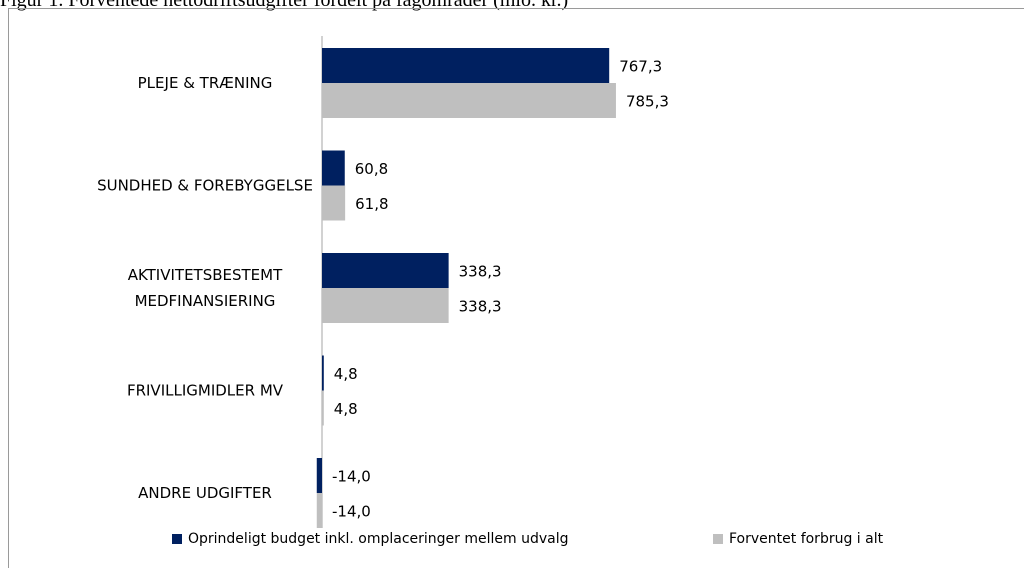 This screenshot has height=568, width=1024. I want to click on data-label-series-2: 338,3, so click(480, 307).